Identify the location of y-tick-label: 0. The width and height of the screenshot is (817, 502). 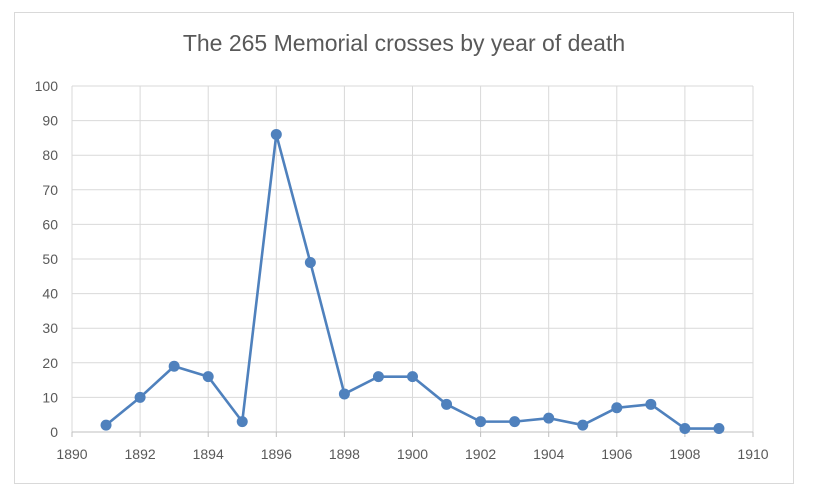
(54, 432).